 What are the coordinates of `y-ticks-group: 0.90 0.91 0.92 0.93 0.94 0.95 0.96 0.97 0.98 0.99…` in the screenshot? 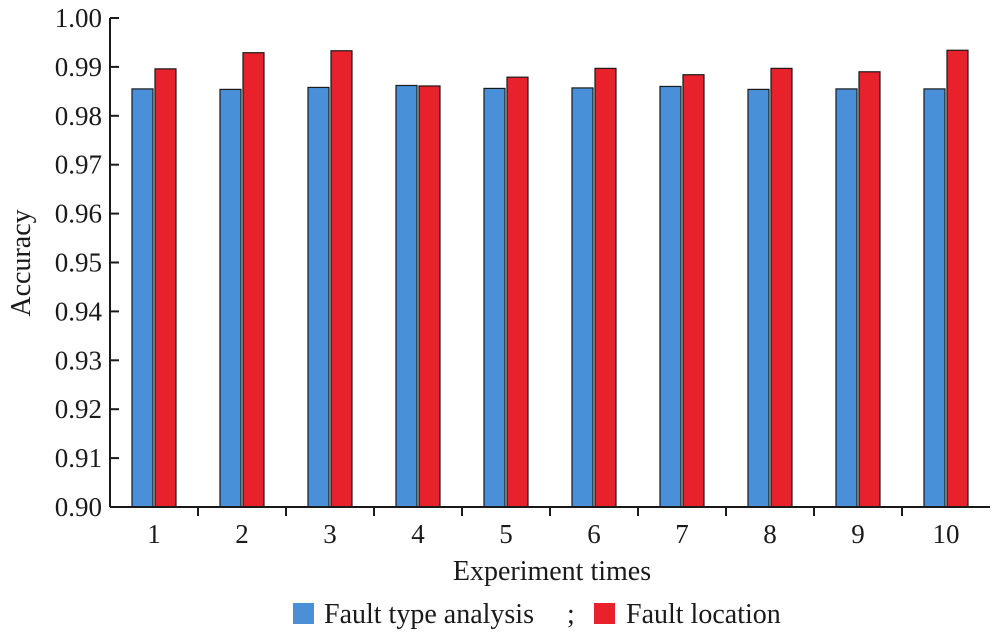 It's located at (87, 262).